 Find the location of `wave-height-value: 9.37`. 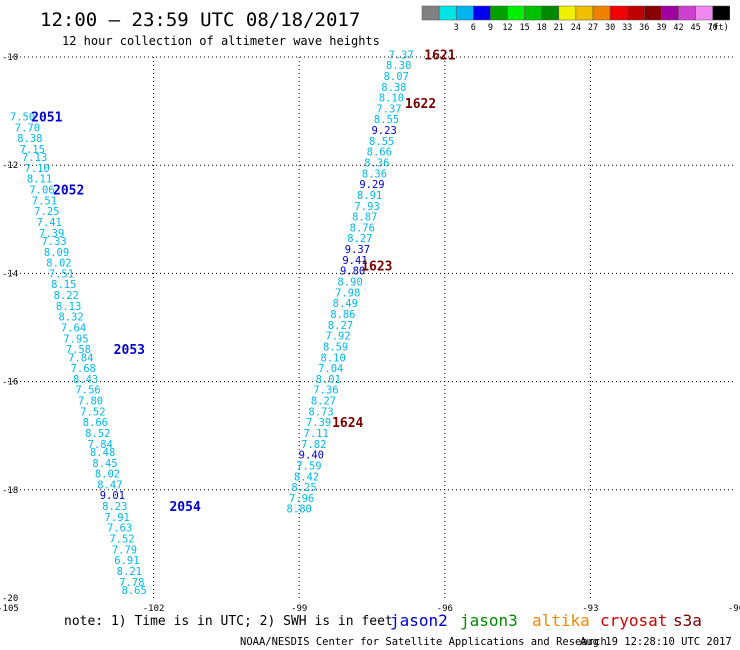

wave-height-value: 9.37 is located at coordinates (357, 250).